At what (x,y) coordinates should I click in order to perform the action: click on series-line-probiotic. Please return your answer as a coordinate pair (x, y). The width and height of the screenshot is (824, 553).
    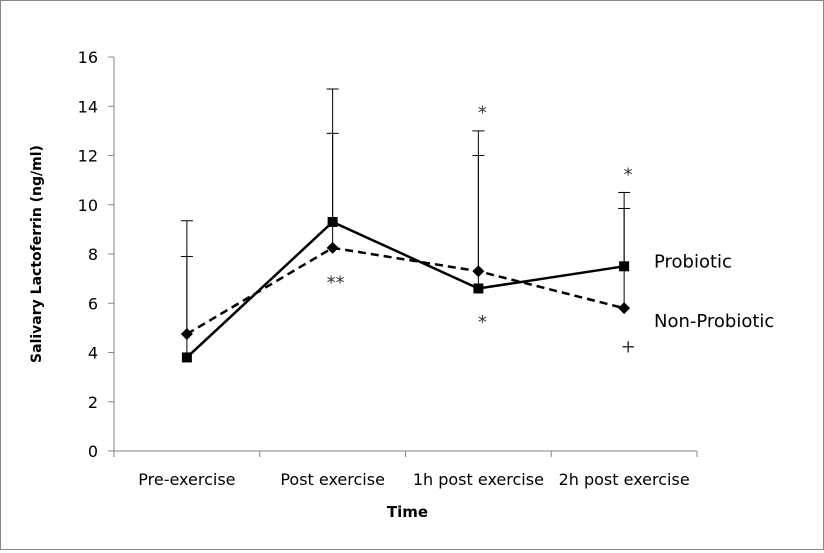
    Looking at the image, I should click on (405, 289).